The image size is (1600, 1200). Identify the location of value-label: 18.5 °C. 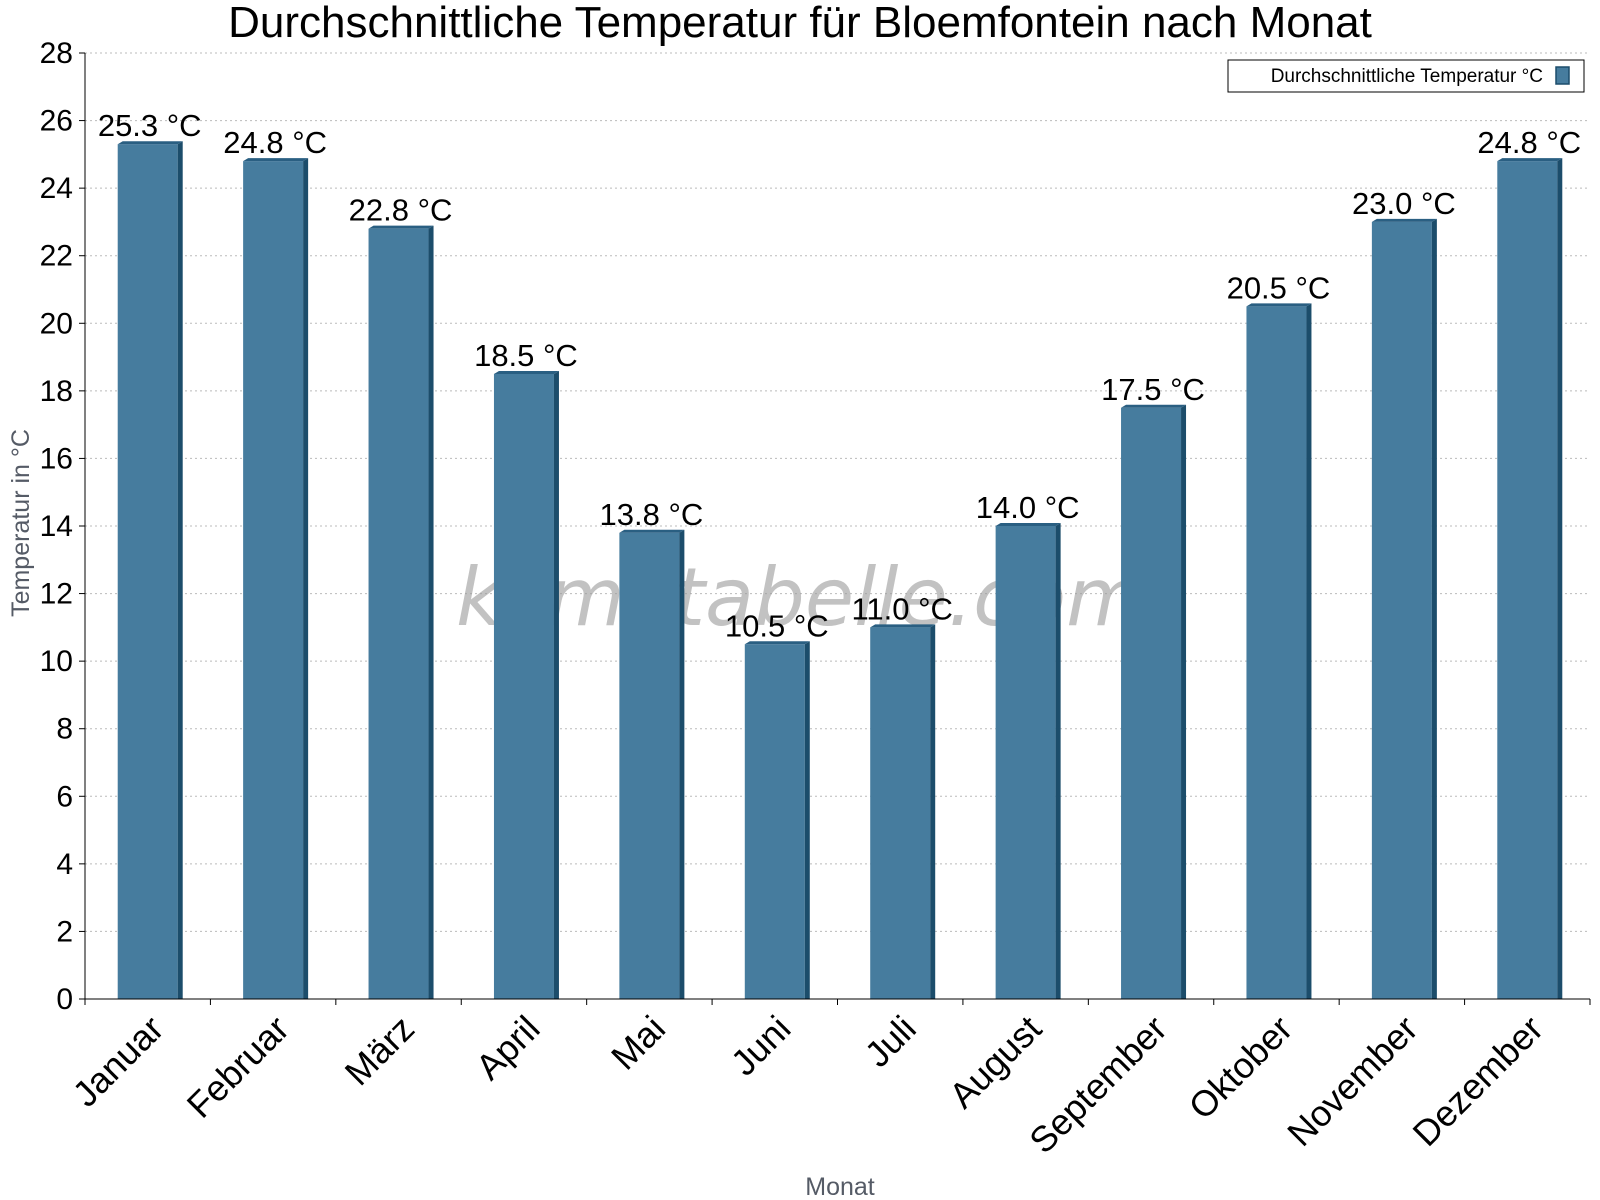
(526, 355).